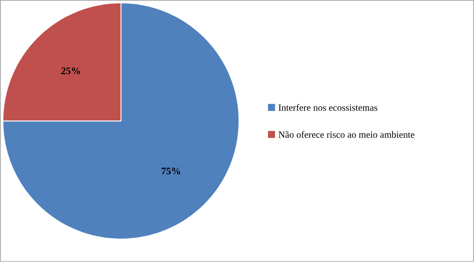  What do you see at coordinates (70, 71) in the screenshot?
I see `data-label: 25%` at bounding box center [70, 71].